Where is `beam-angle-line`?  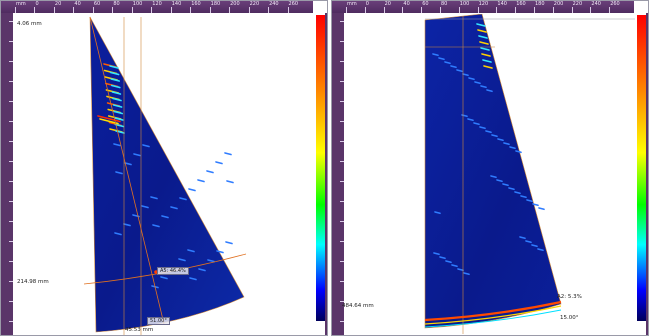
beam-angle-line is located at coordinates (127, 170).